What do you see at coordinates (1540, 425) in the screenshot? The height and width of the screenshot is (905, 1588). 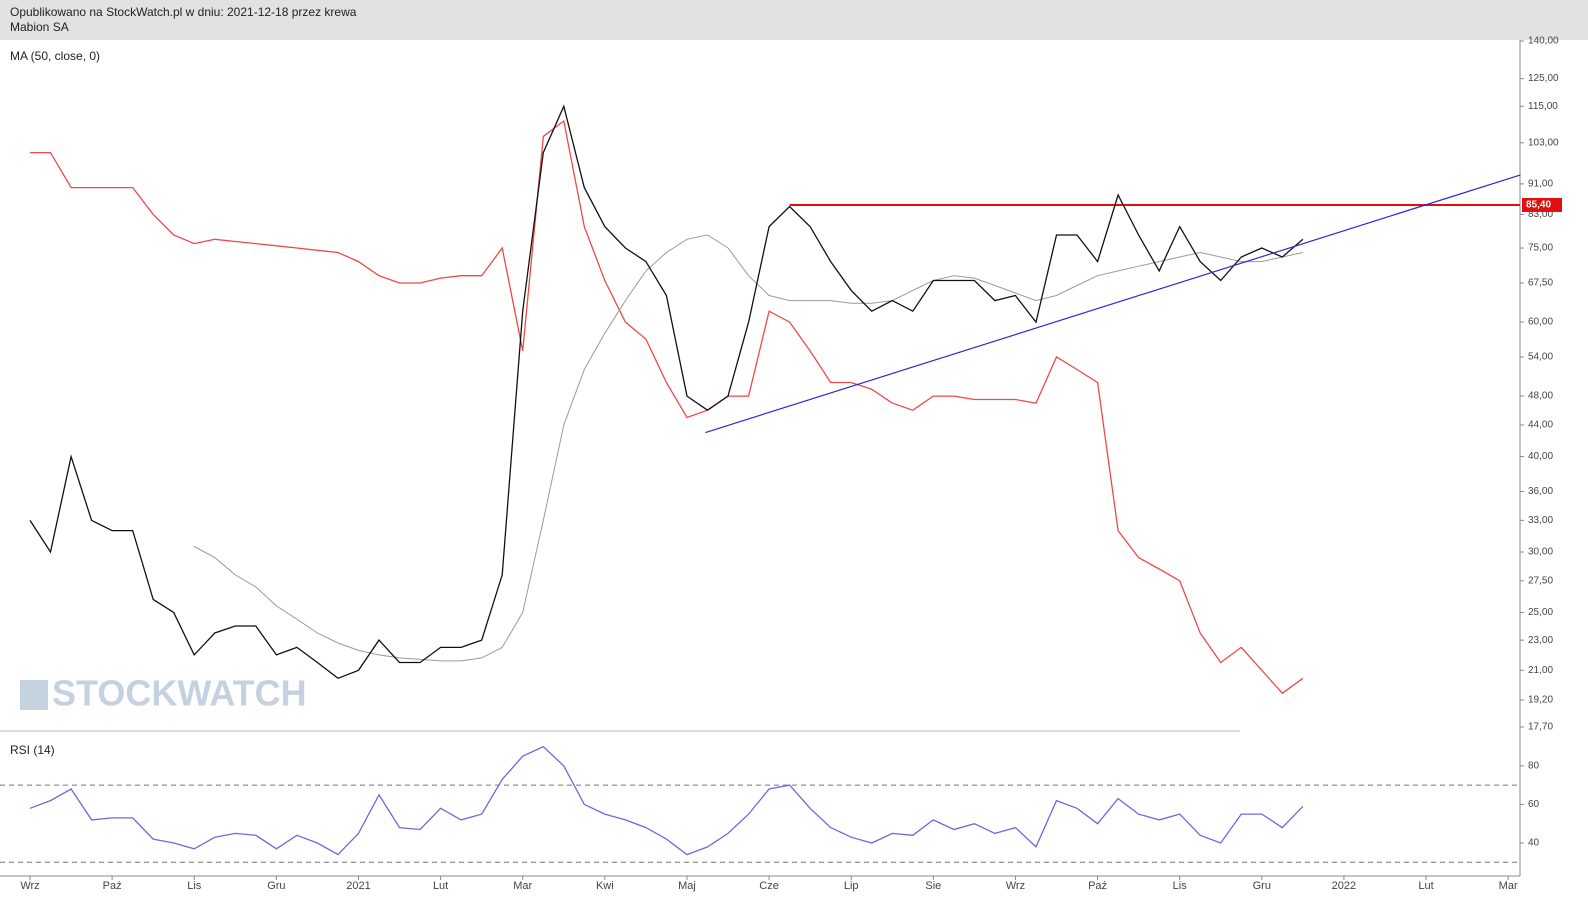 I see `y-tick-label: 44,00` at bounding box center [1540, 425].